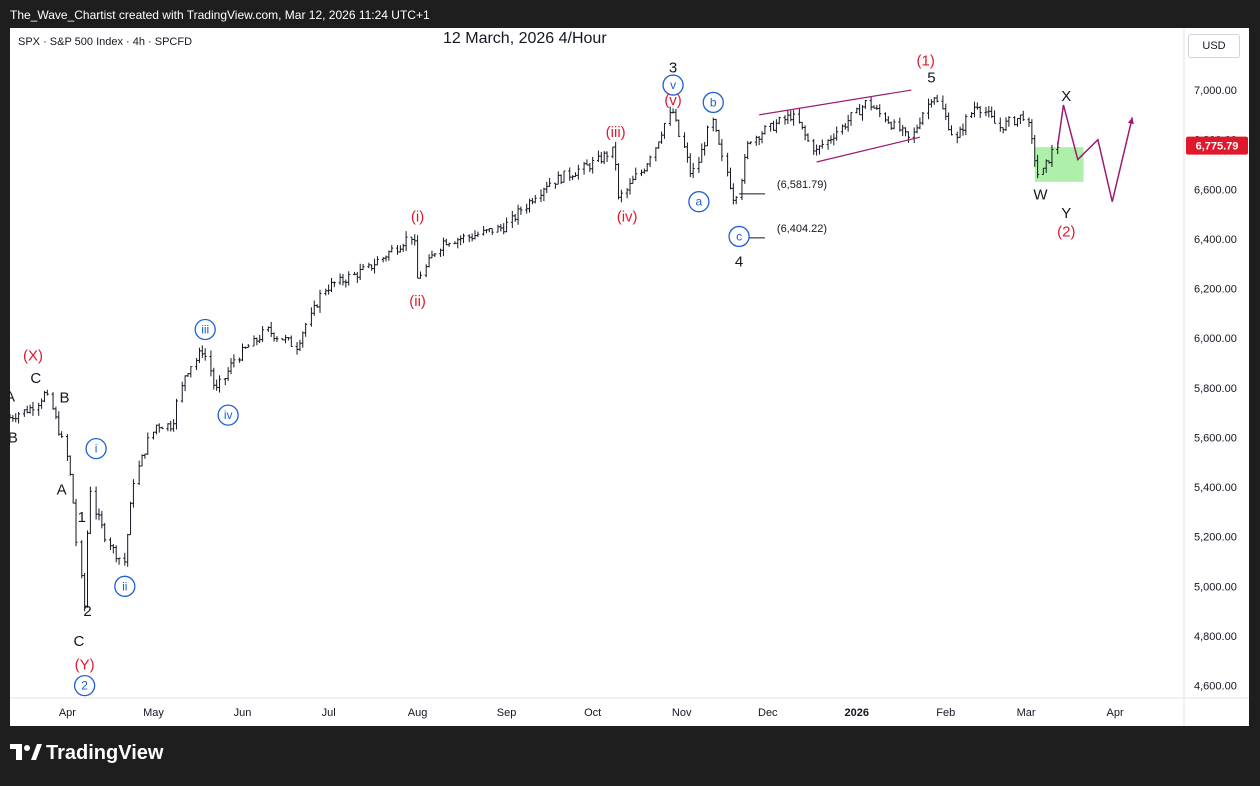 This screenshot has width=1260, height=786. I want to click on wave-label: i, so click(96, 449).